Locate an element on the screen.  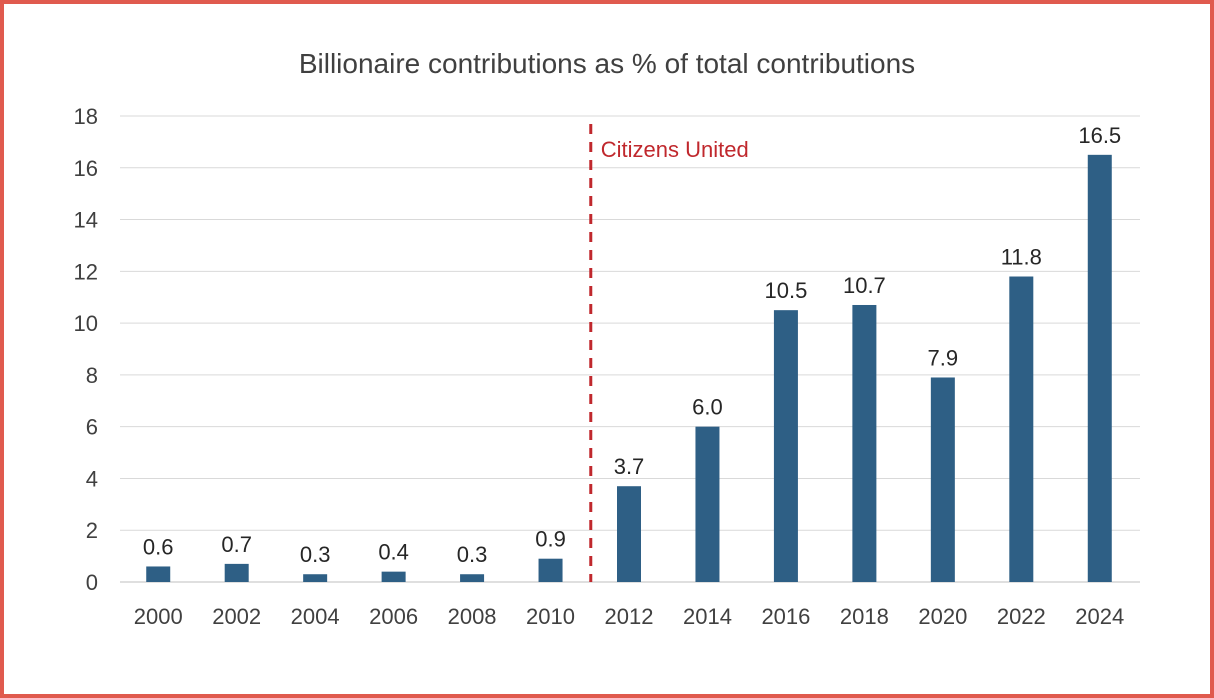
data-label: 16.5 is located at coordinates (1099, 135).